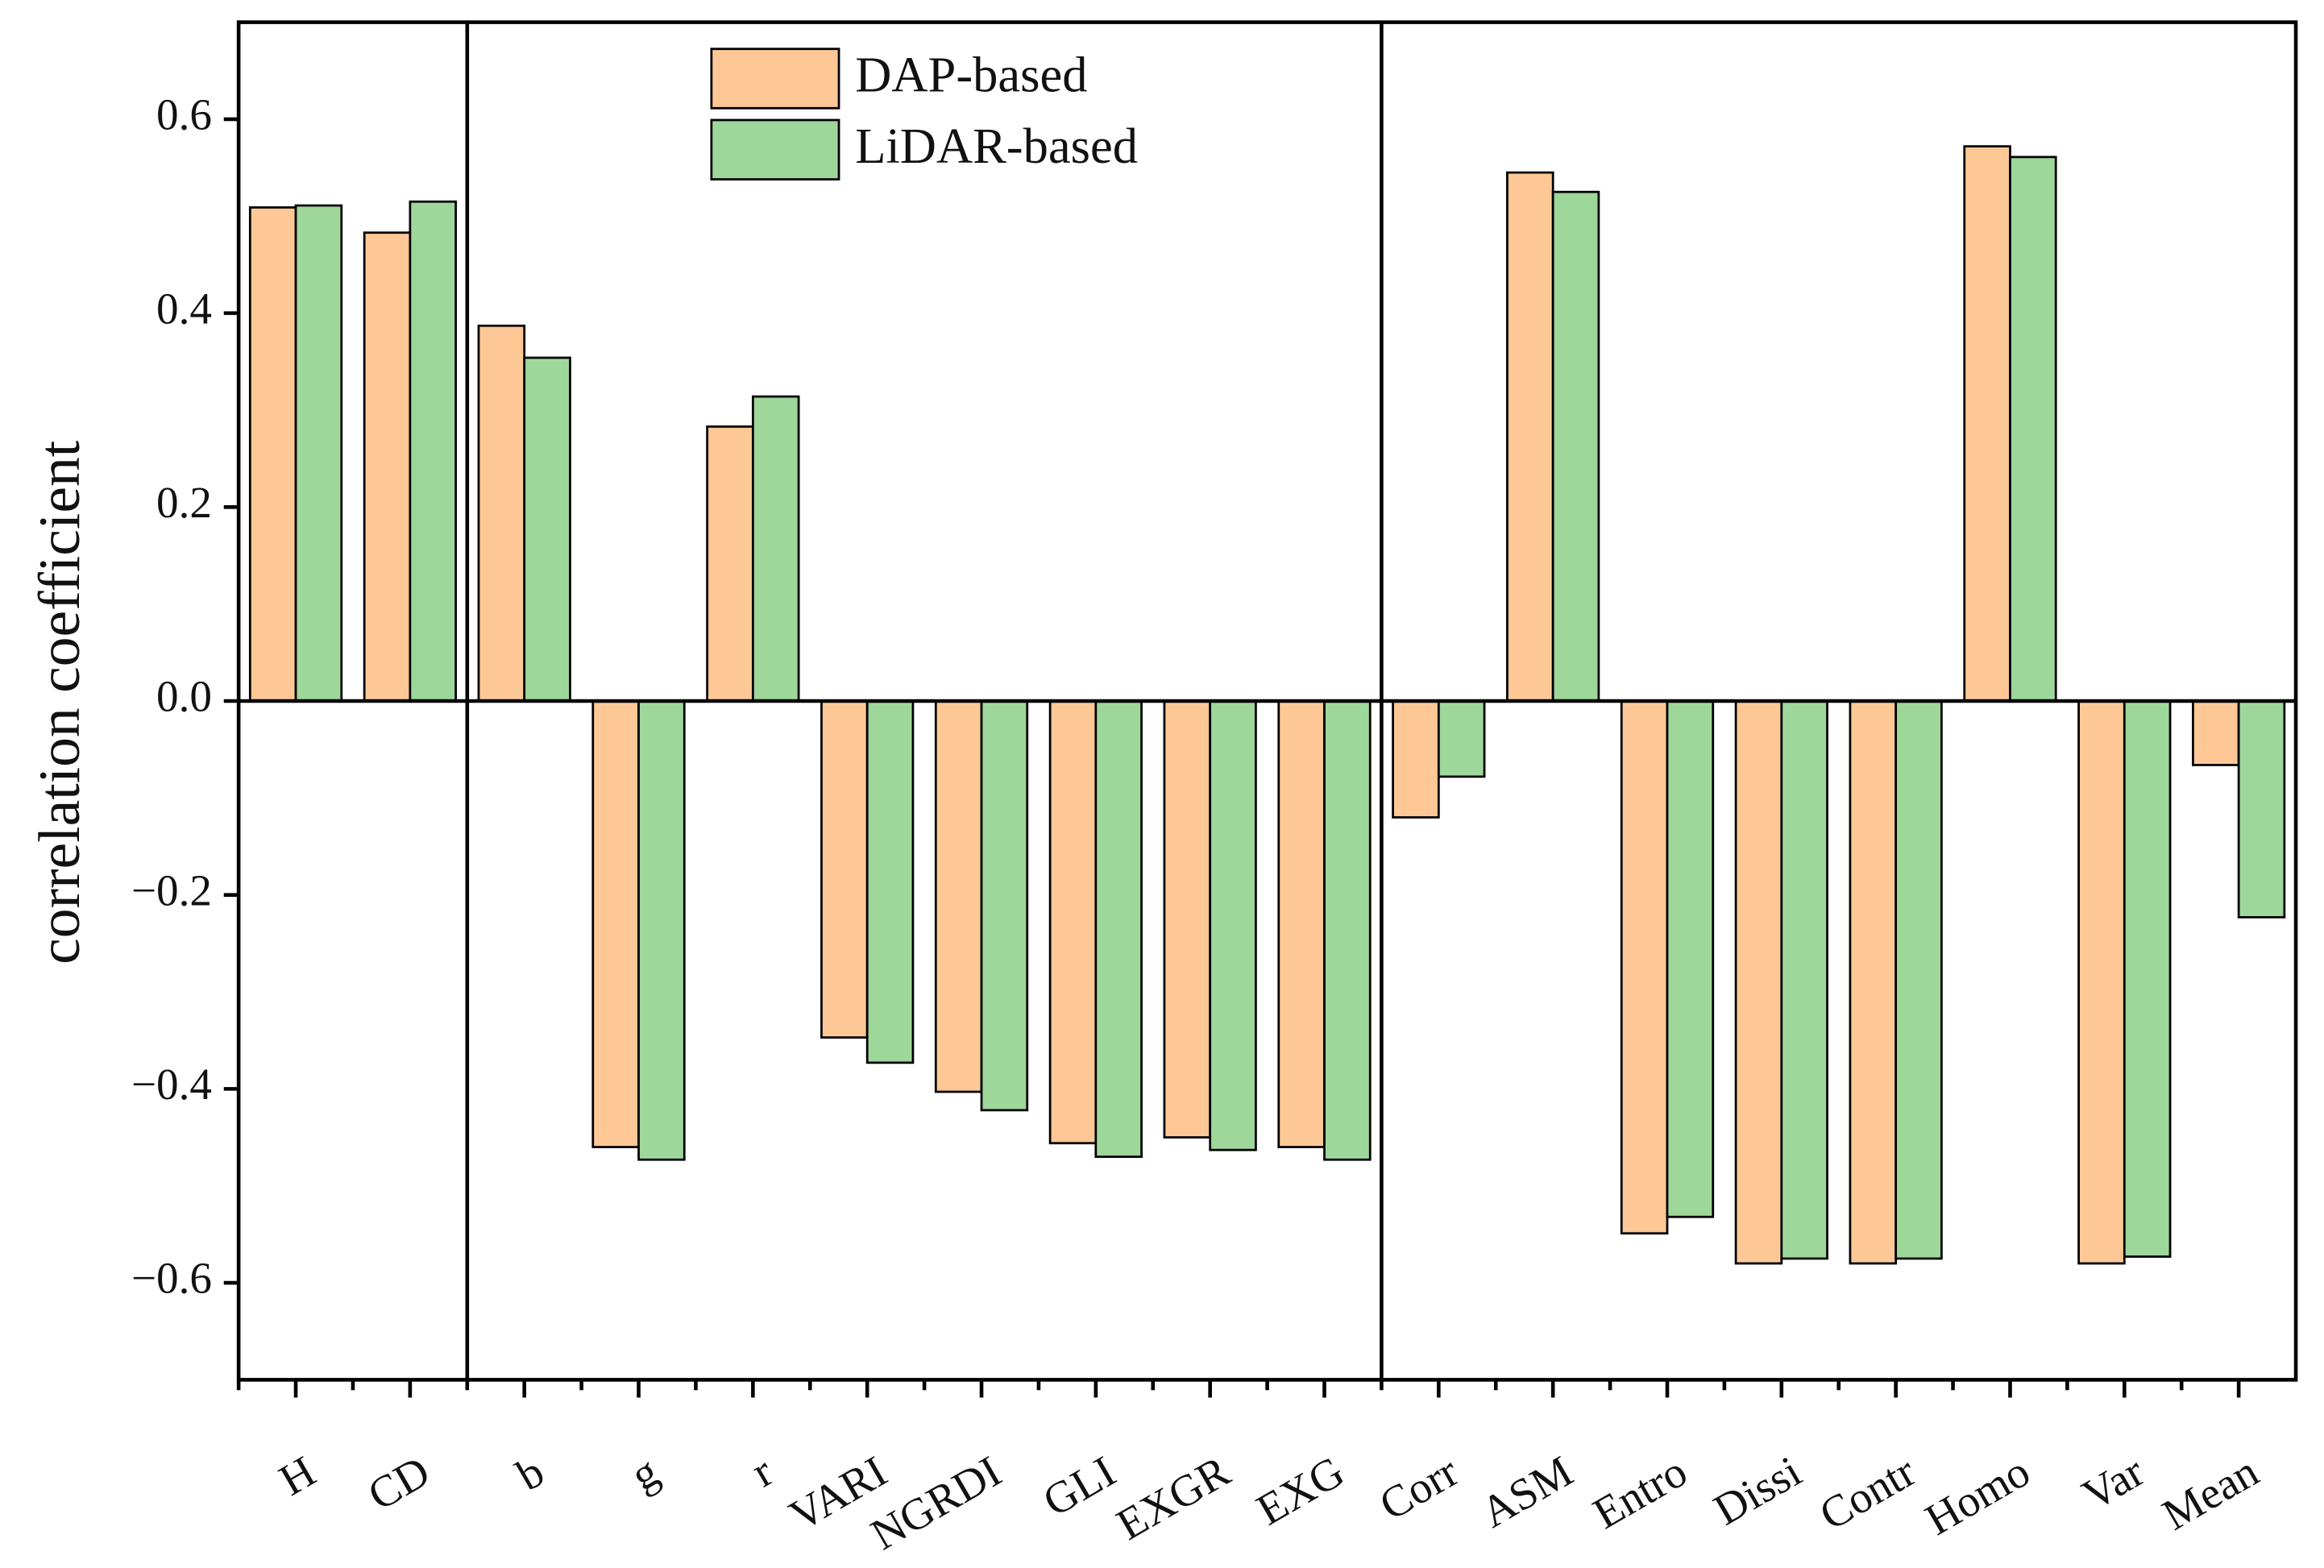  I want to click on x-tick-label: ASM, so click(1527, 1491).